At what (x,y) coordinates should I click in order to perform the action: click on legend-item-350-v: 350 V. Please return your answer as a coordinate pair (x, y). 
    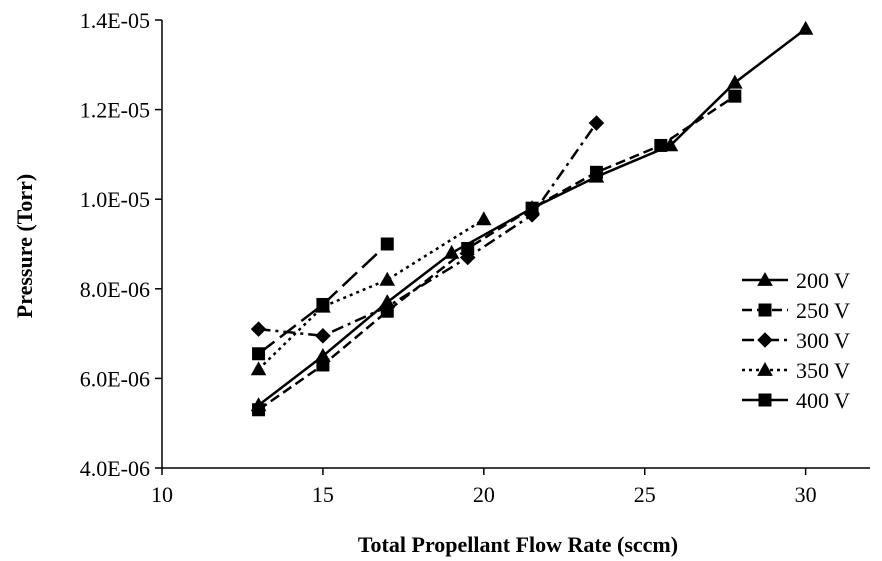
    Looking at the image, I should click on (796, 370).